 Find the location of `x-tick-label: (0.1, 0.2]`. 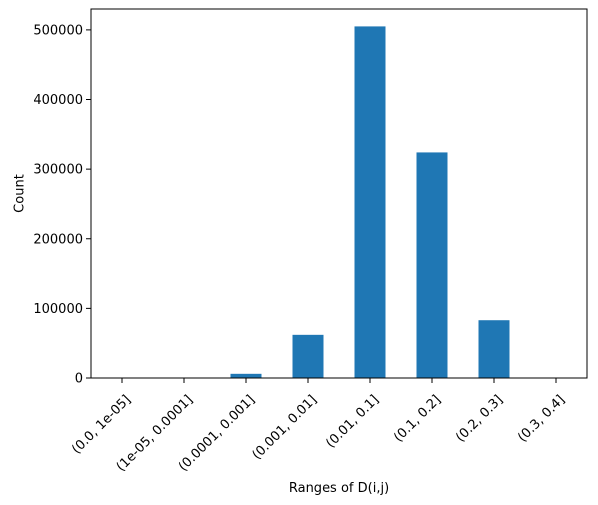

x-tick-label: (0.1, 0.2] is located at coordinates (417, 418).